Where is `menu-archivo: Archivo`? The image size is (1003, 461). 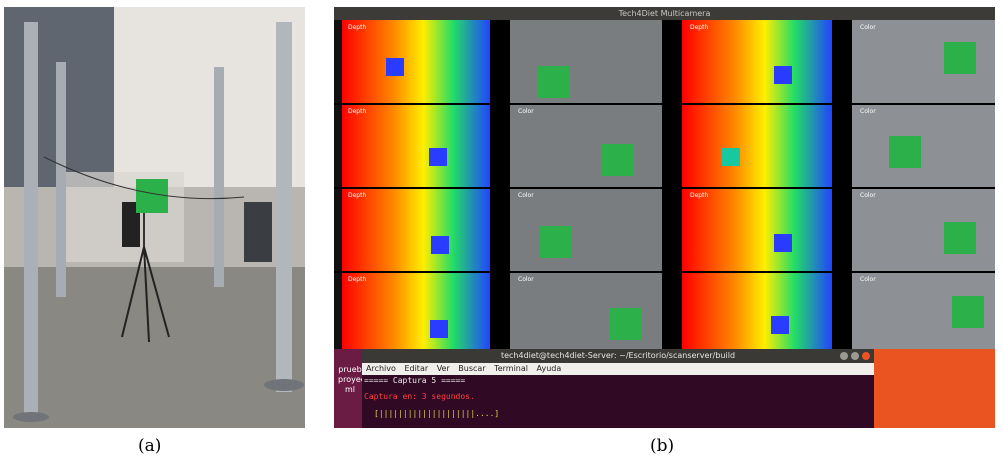 menu-archivo: Archivo is located at coordinates (381, 368).